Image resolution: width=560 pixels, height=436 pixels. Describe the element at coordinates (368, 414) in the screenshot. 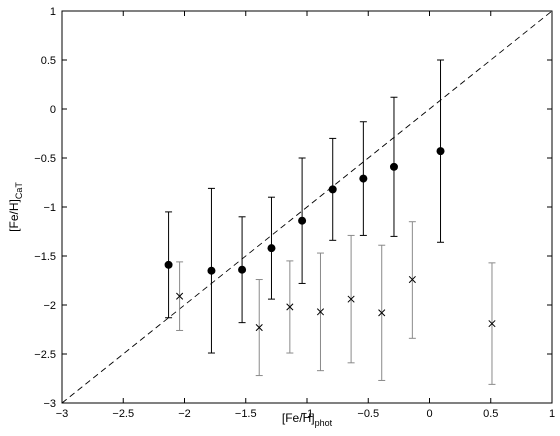

I see `x-tick-label: −0.5` at that location.